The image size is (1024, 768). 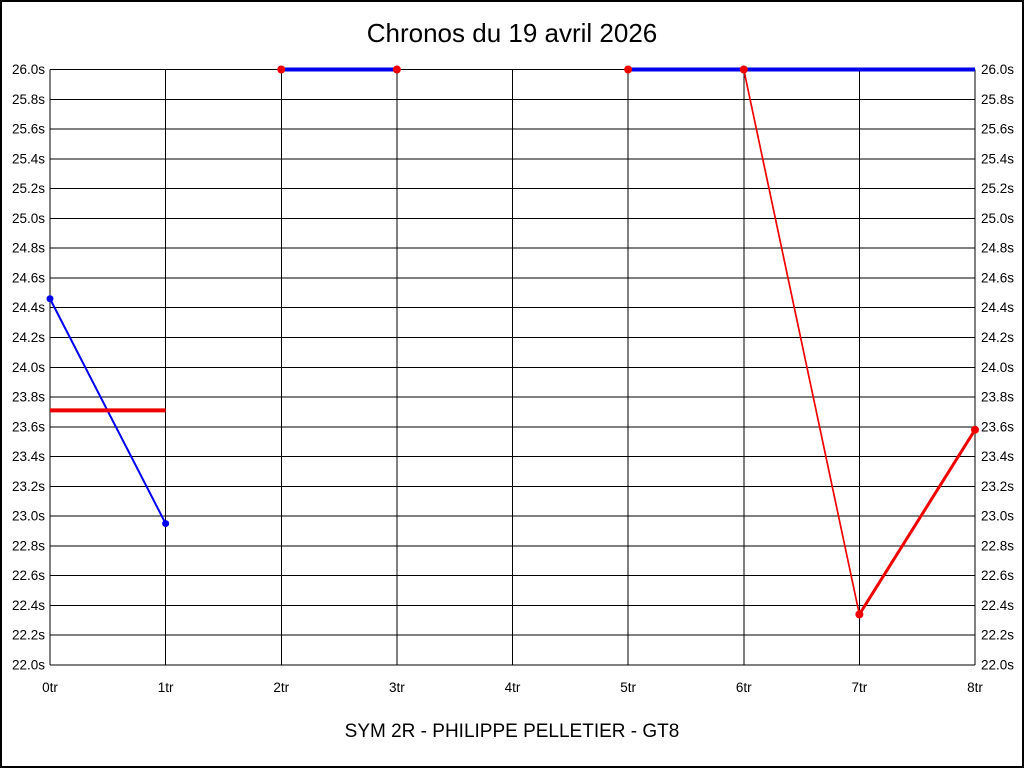 I want to click on y-tick-label-left: 24.2s, so click(x=28, y=337).